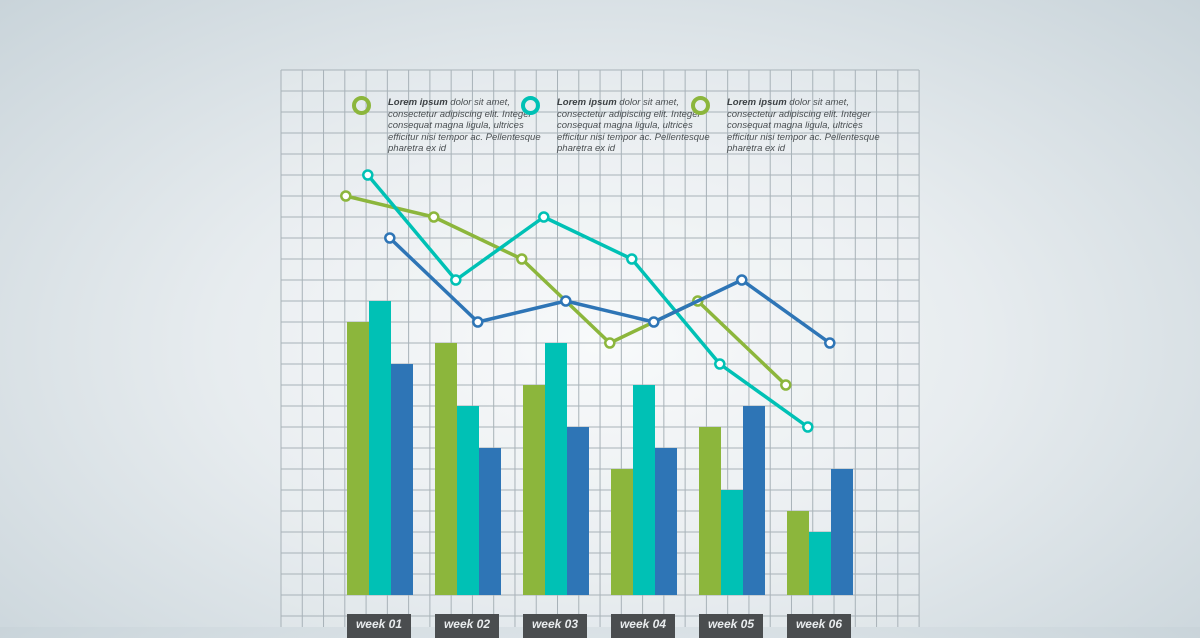 This screenshot has height=638, width=1200. Describe the element at coordinates (555, 626) in the screenshot. I see `x-tick-label: week 03` at that location.